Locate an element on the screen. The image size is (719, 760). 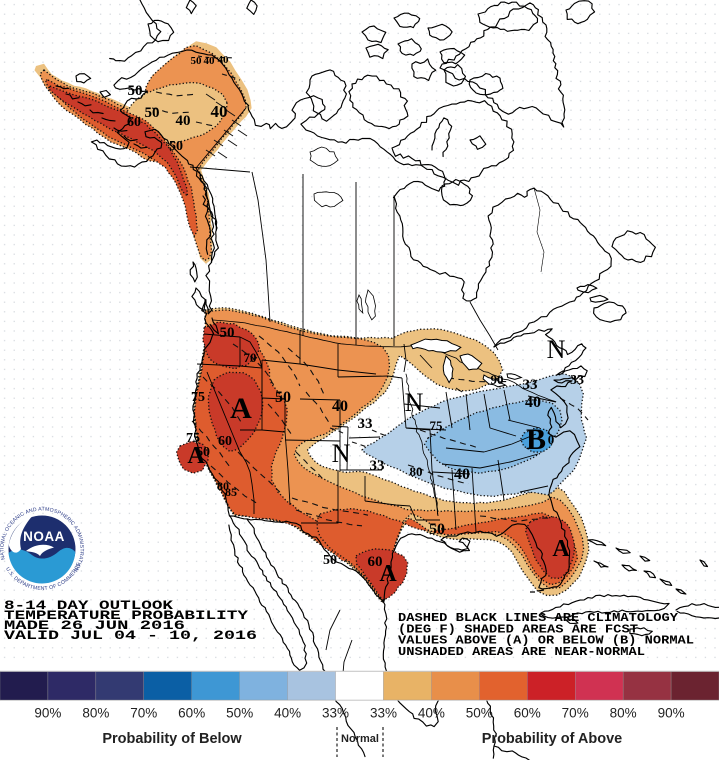
svg-text: 70 is located at coordinates (250, 357).